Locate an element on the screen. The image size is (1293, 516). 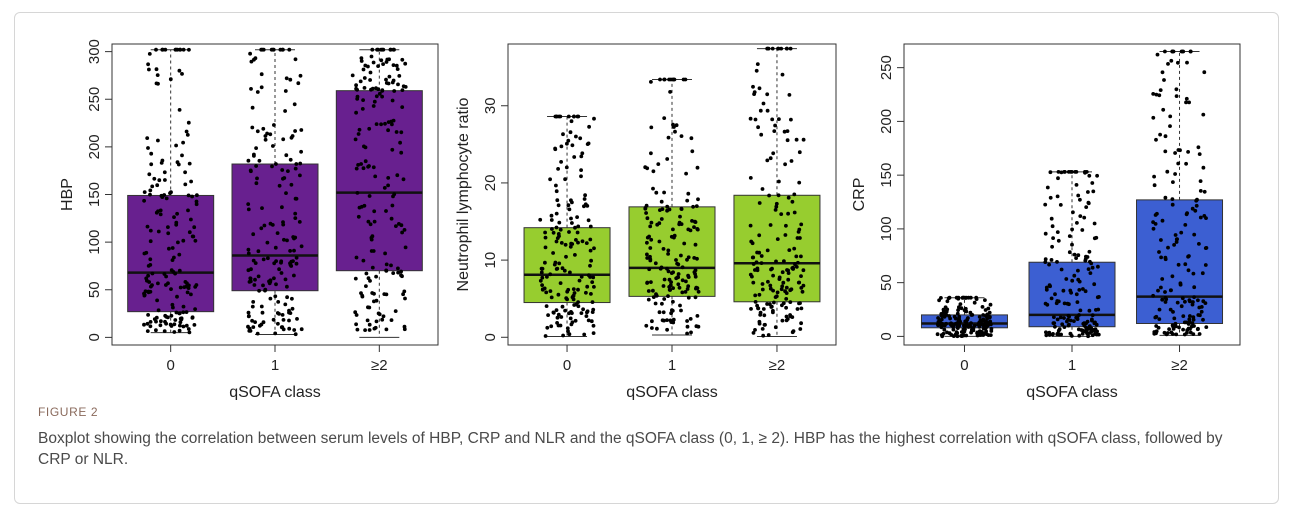
x-axis-label: qSOFA class is located at coordinates (672, 392).